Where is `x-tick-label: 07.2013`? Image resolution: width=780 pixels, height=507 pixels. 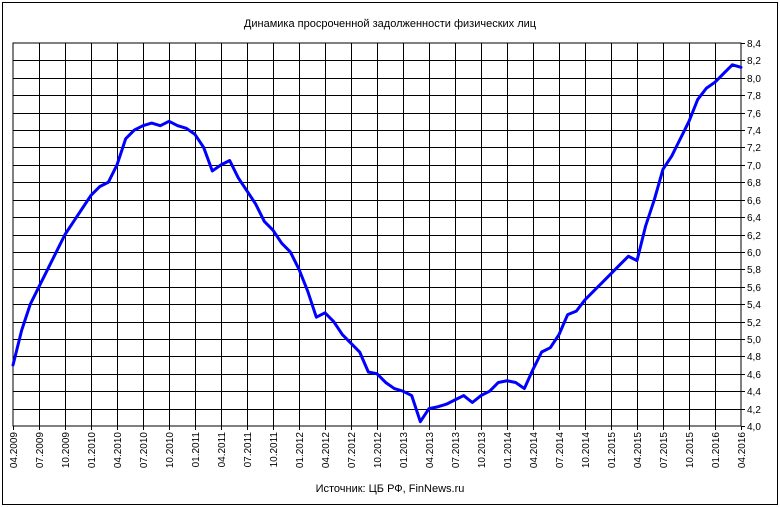 x-tick-label: 07.2013 is located at coordinates (456, 450).